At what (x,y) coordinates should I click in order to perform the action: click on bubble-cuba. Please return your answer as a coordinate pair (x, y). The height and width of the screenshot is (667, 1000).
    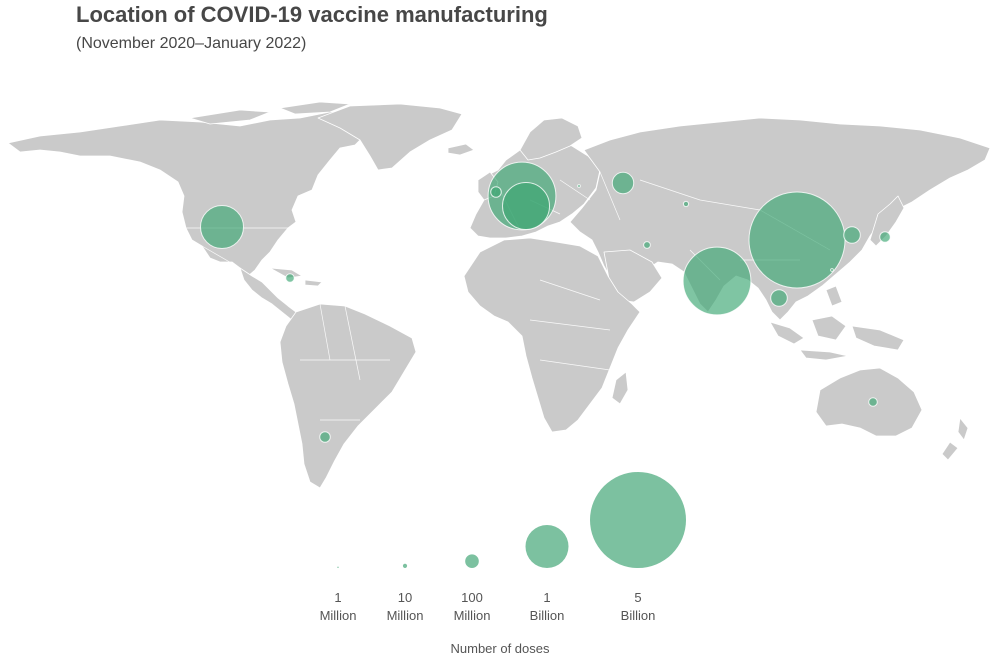
    Looking at the image, I should click on (290, 278).